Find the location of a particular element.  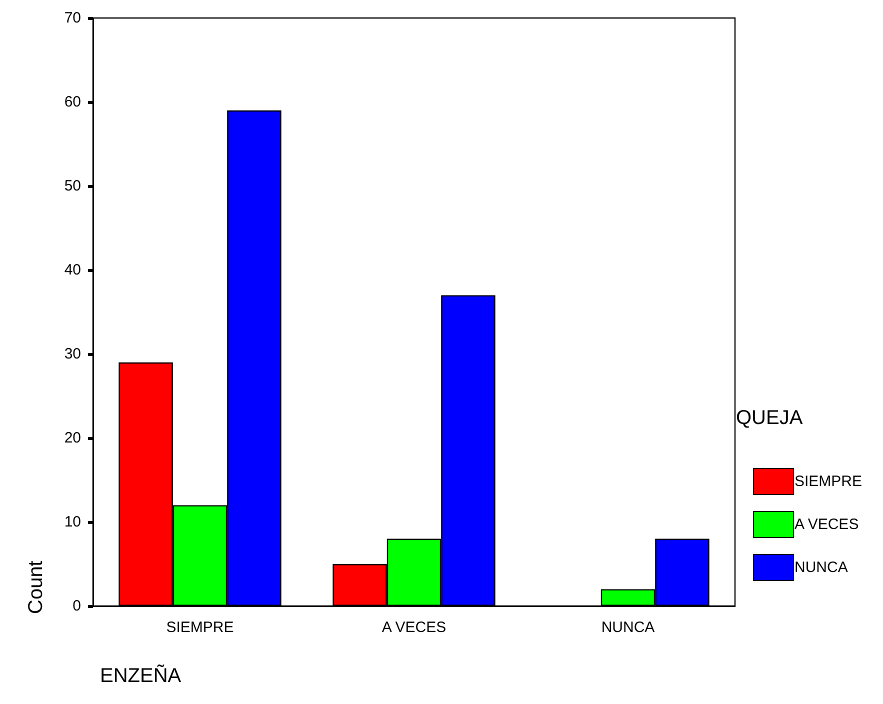

x-tick-label: A VECES is located at coordinates (414, 627).